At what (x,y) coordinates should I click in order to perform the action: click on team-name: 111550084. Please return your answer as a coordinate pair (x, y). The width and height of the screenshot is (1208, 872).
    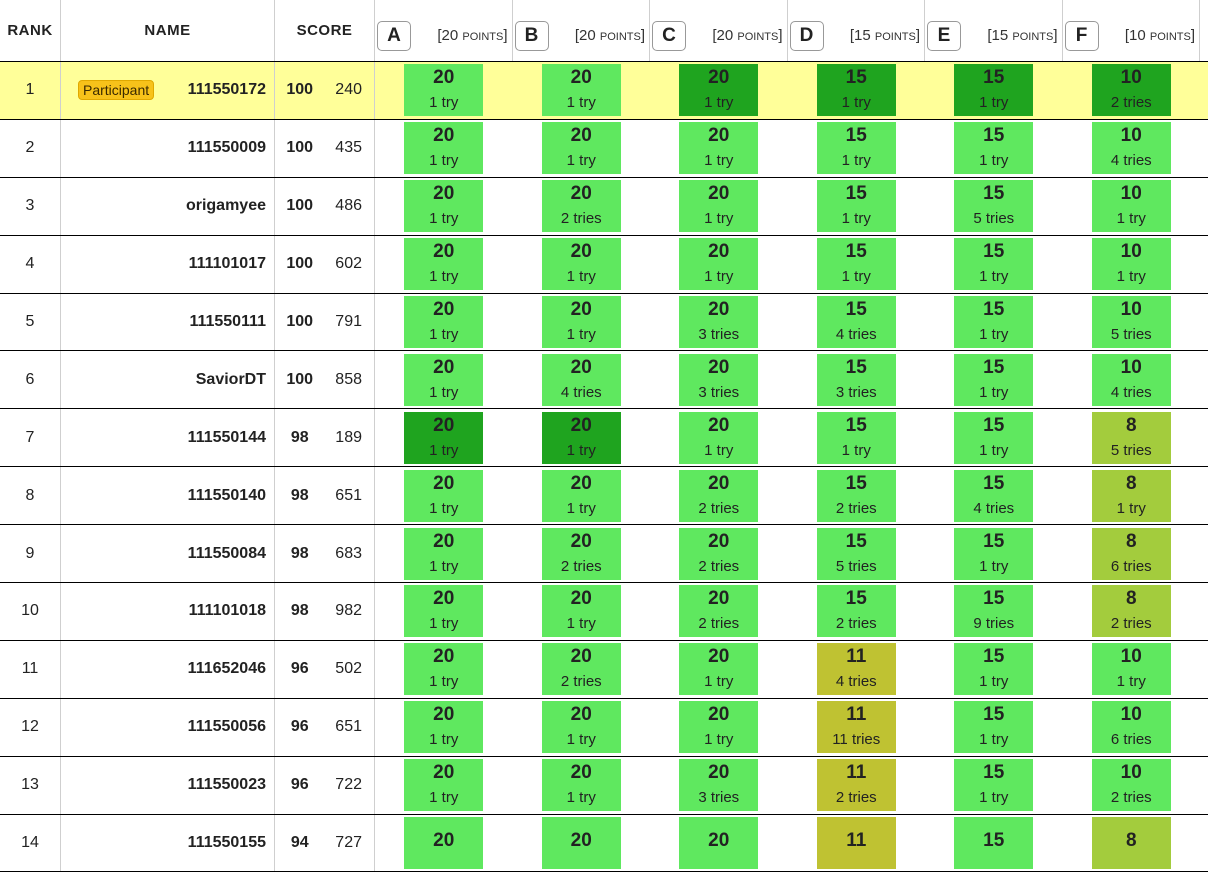
    Looking at the image, I should click on (226, 553).